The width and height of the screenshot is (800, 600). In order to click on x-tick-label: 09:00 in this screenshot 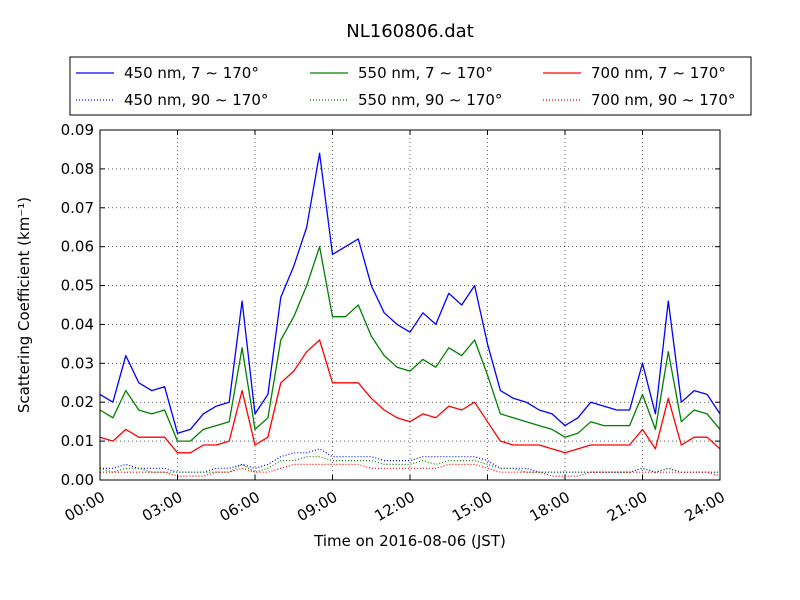, I will do `click(317, 506)`.